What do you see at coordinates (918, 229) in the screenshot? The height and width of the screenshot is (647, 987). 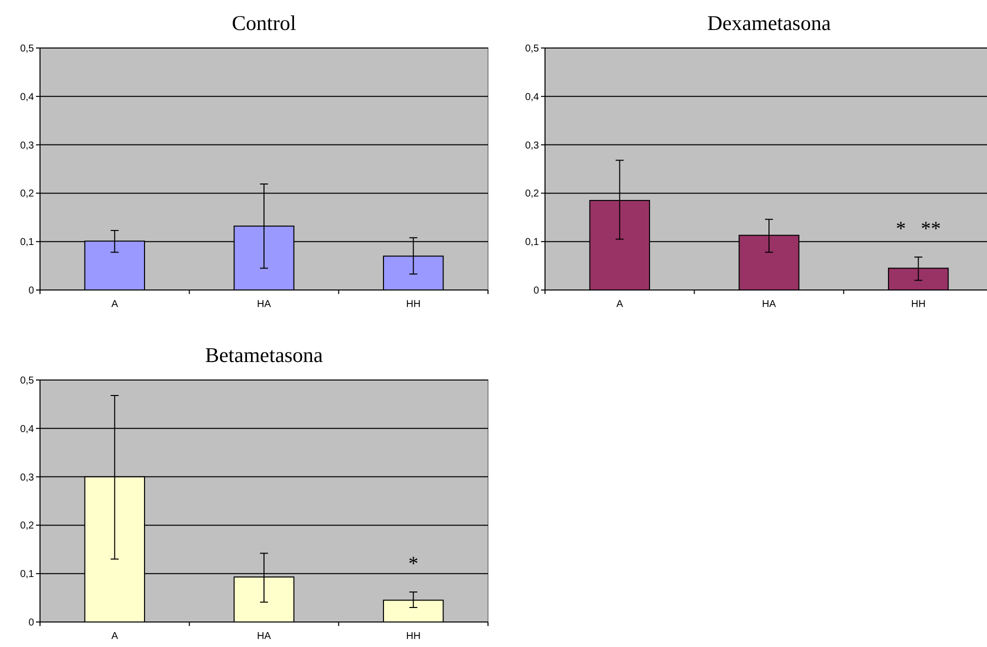 I see `annotation: * **` at bounding box center [918, 229].